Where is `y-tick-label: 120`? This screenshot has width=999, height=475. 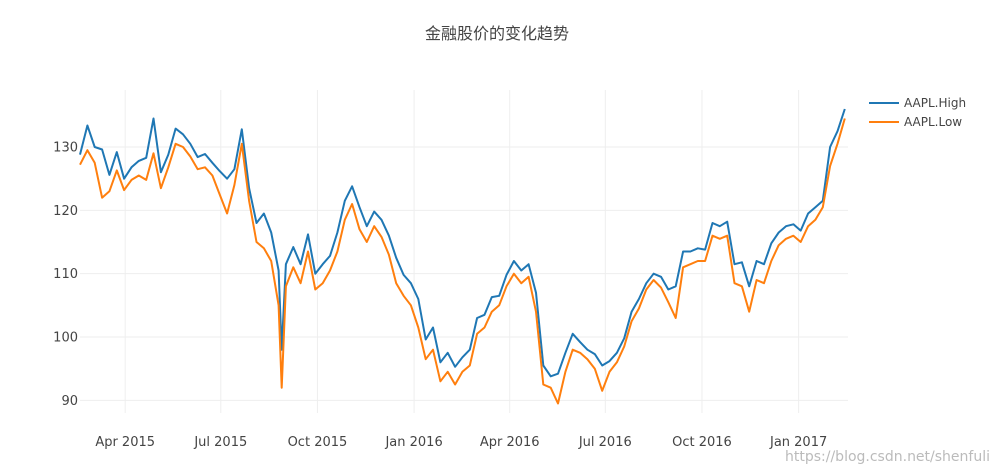
y-tick-label: 120 is located at coordinates (65, 211).